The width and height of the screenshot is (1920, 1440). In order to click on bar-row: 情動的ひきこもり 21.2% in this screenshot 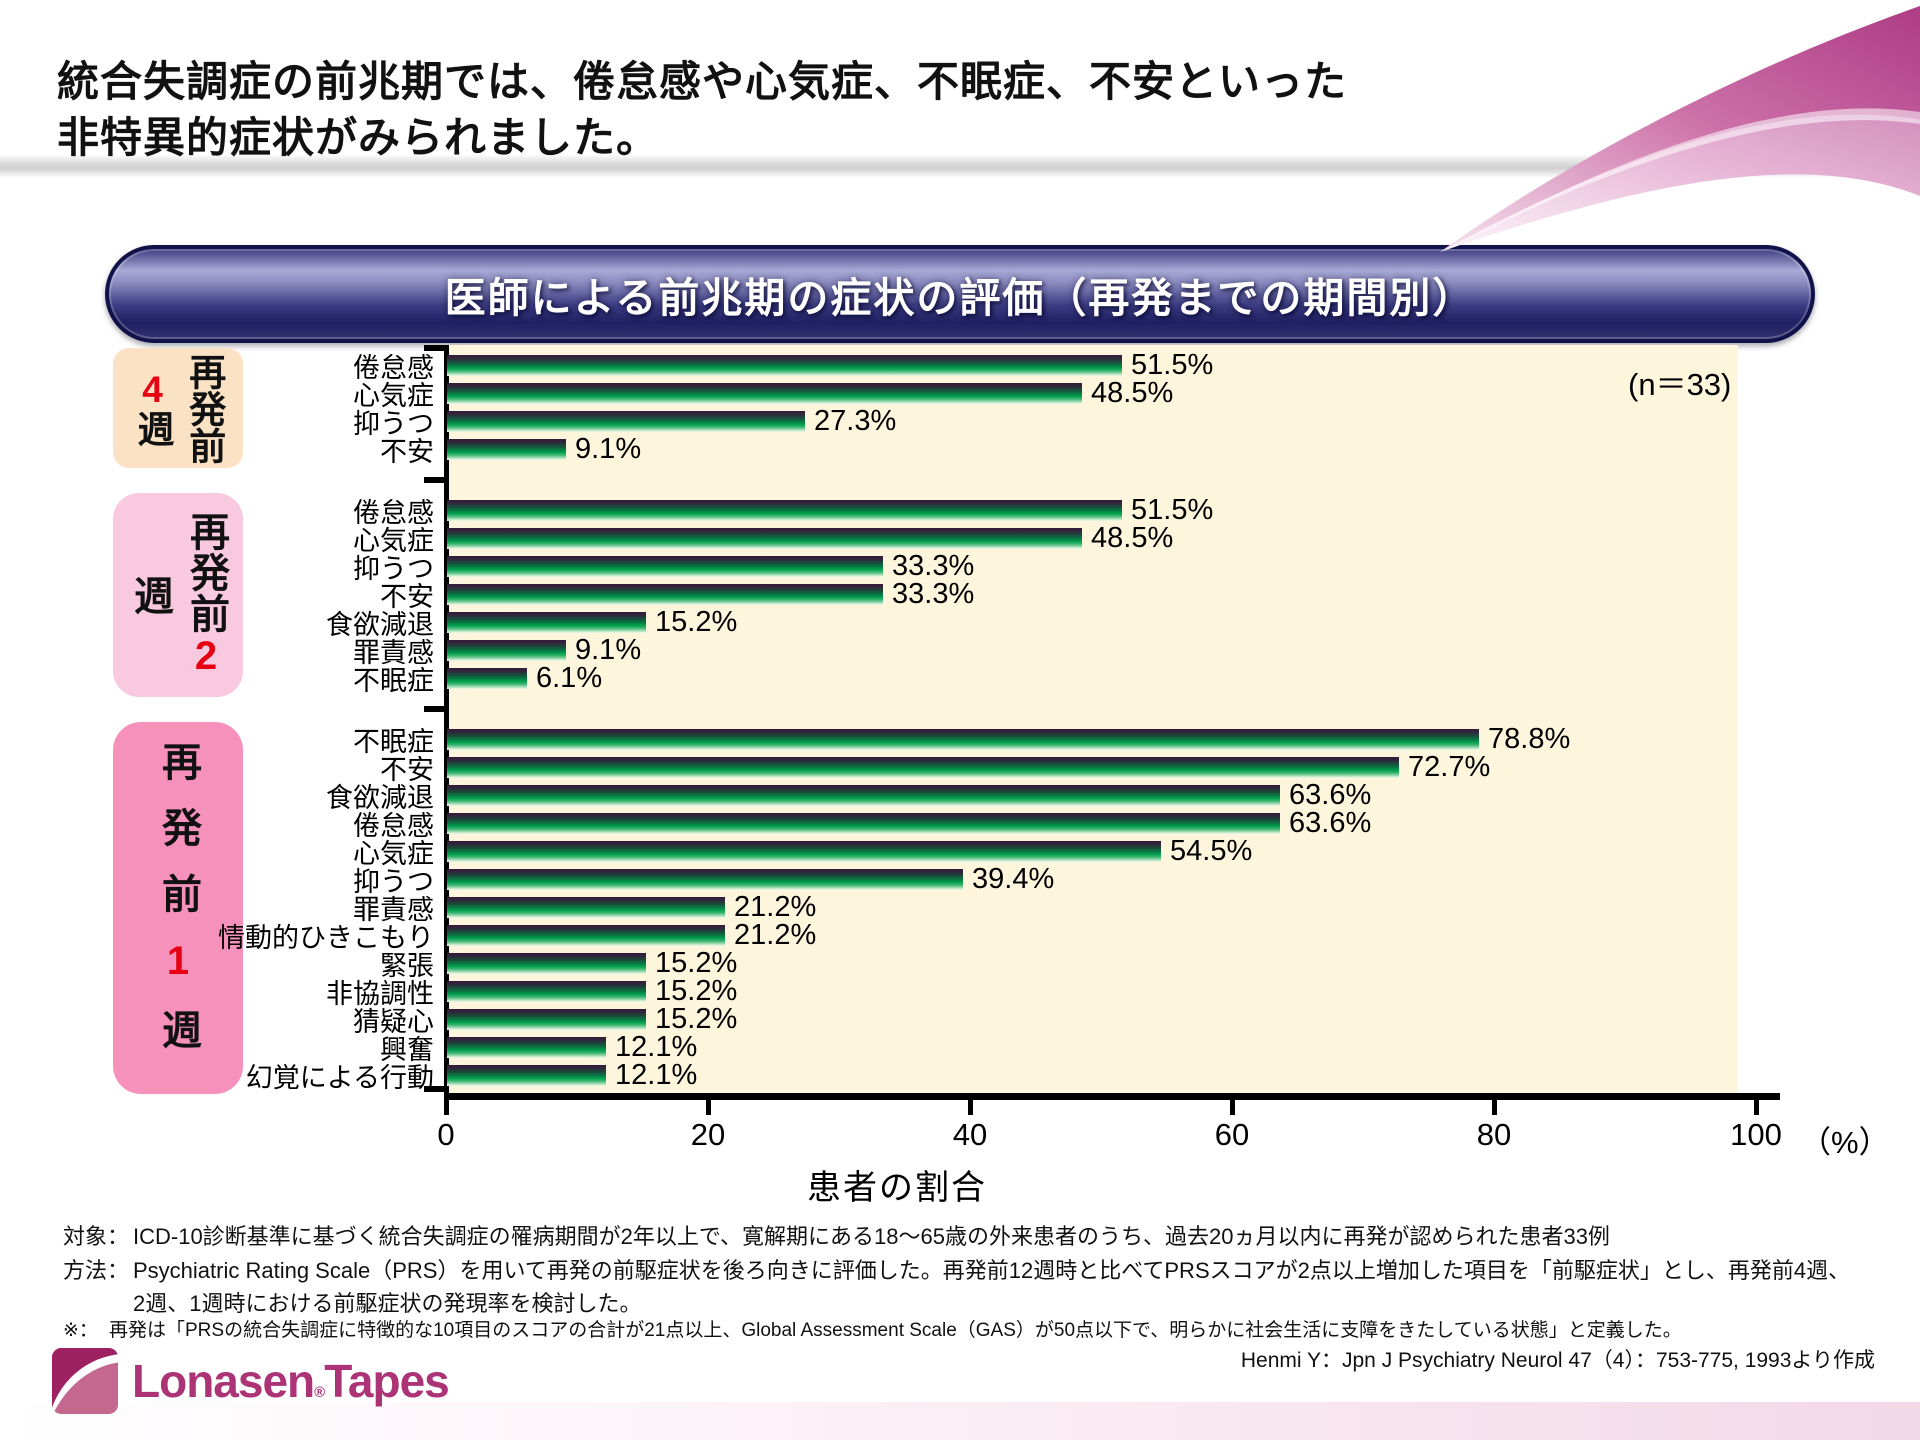, I will do `click(960, 935)`.